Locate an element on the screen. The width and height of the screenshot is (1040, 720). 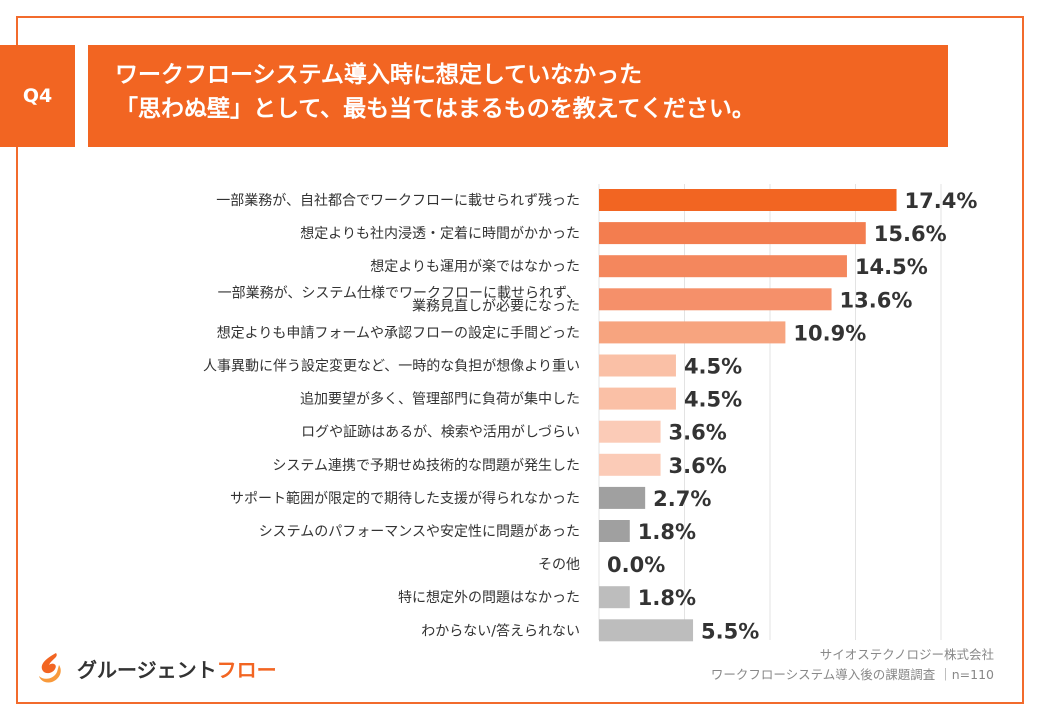
category-label-12: 特に想定外の問題はなかった is located at coordinates (489, 598).